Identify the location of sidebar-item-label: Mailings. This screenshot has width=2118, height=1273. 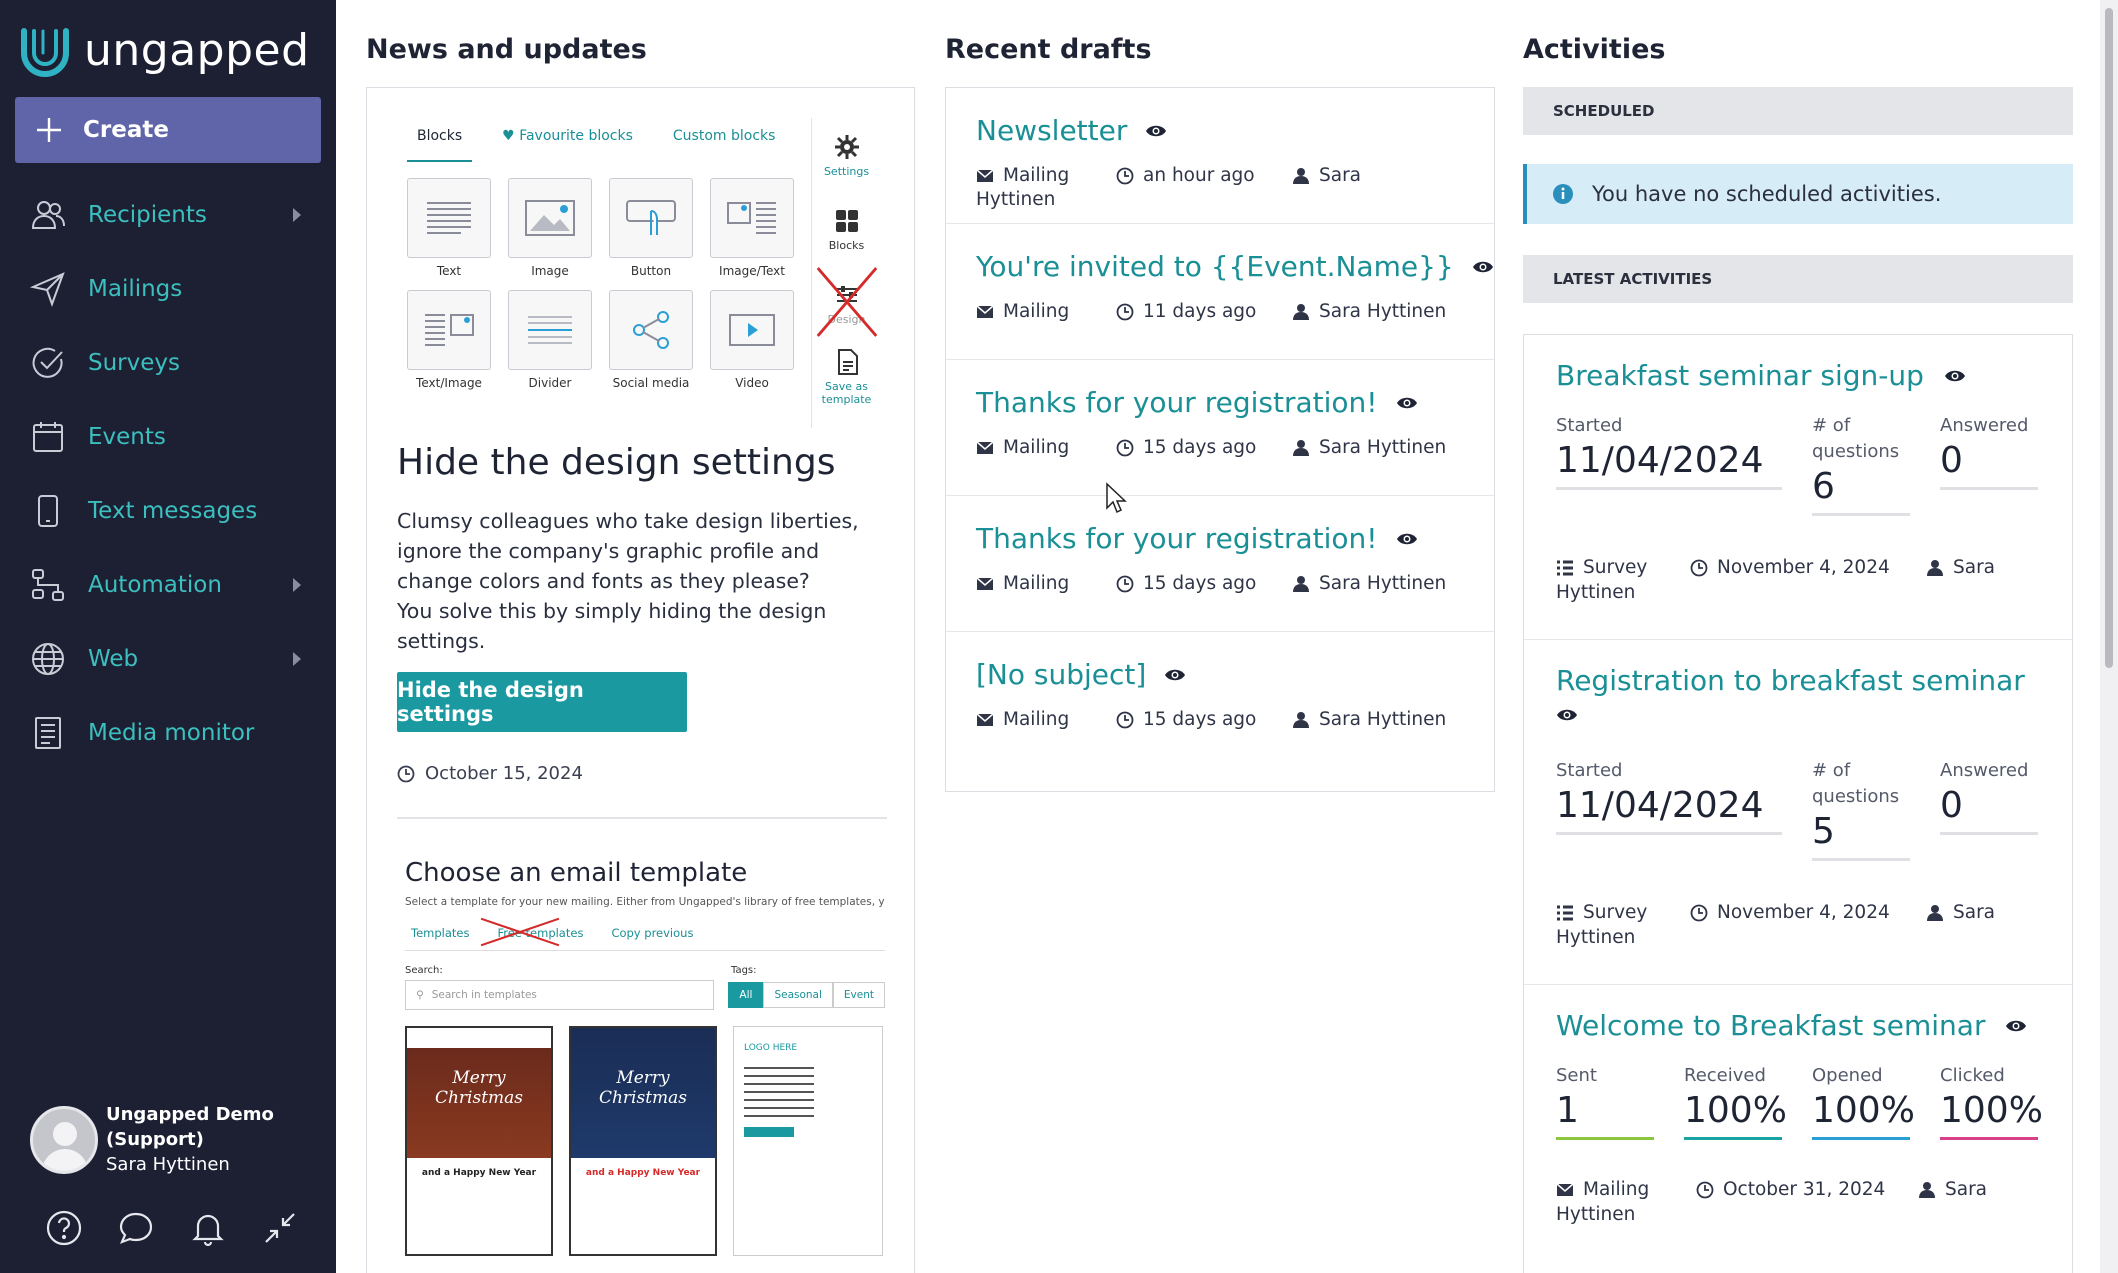
(135, 289).